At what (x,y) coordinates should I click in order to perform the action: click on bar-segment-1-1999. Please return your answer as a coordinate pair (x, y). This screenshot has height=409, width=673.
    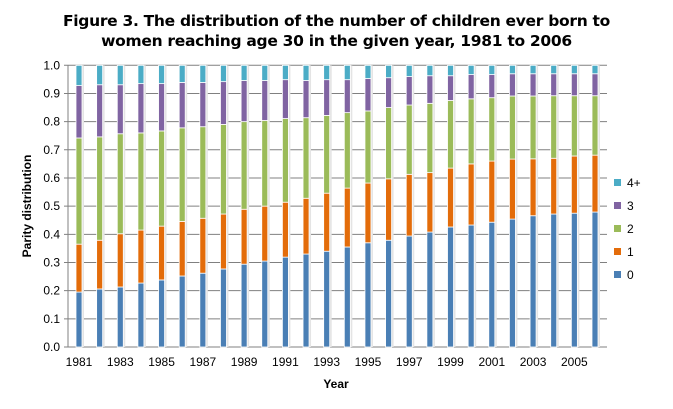
    Looking at the image, I should click on (450, 197).